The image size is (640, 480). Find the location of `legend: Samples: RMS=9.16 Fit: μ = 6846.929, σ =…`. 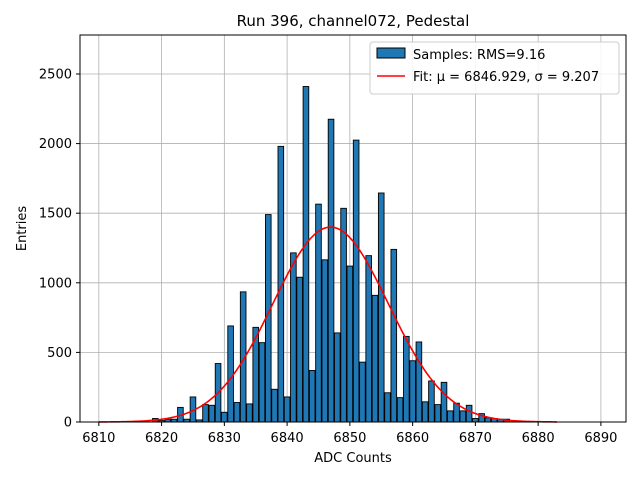

legend: Samples: RMS=9.16 Fit: μ = 6846.929, σ =… is located at coordinates (494, 68).